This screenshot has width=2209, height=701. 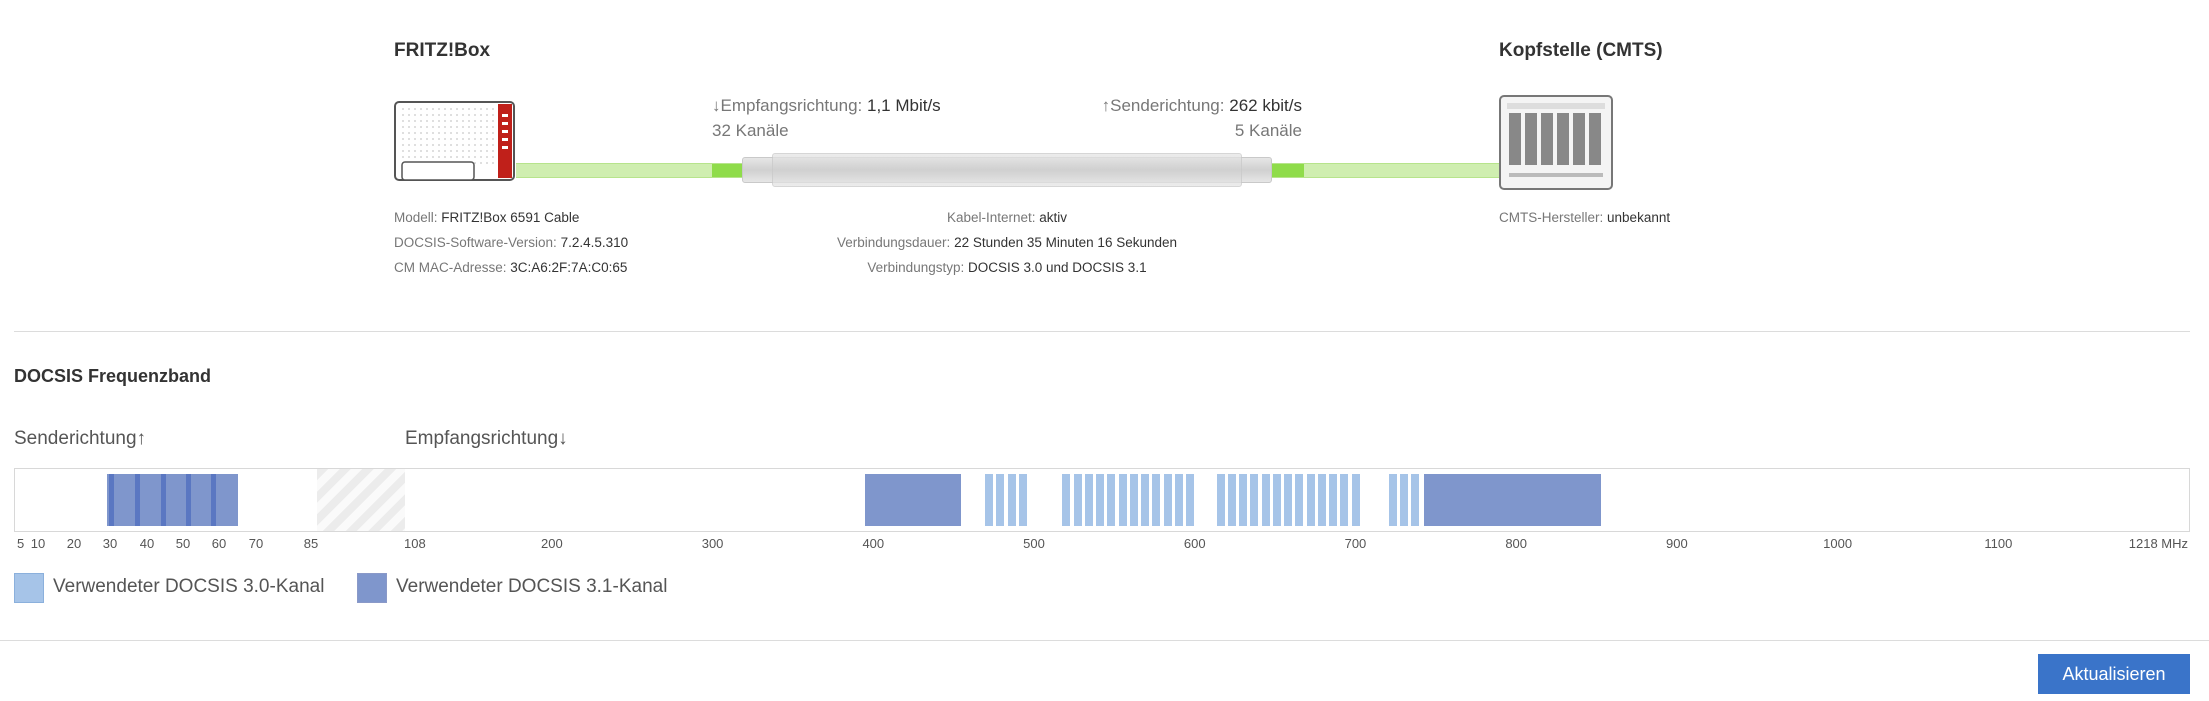 I want to click on section-divider, so click(x=1102, y=331).